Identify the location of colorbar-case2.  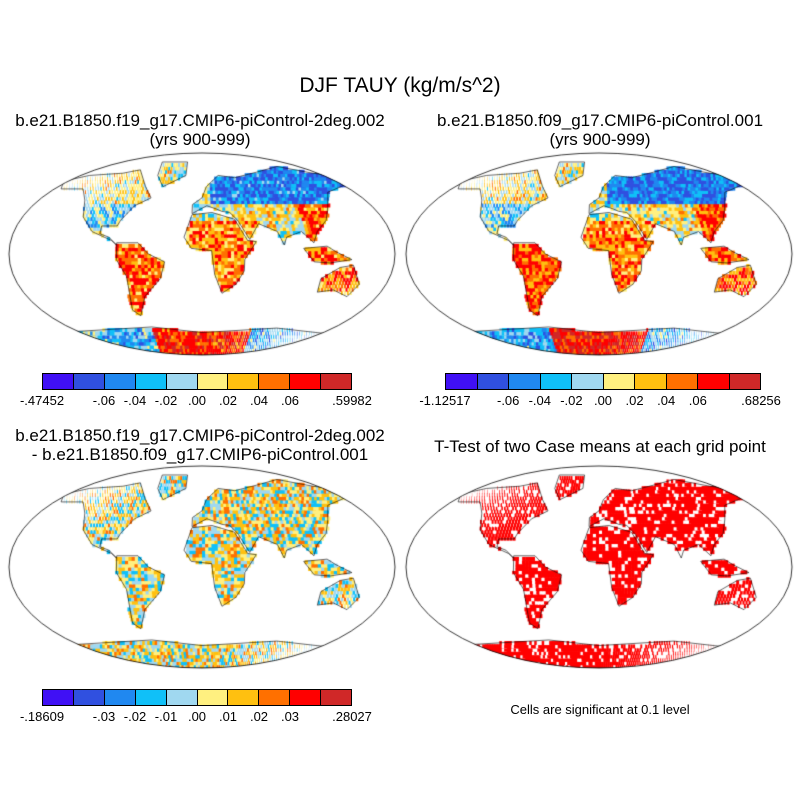
(603, 381).